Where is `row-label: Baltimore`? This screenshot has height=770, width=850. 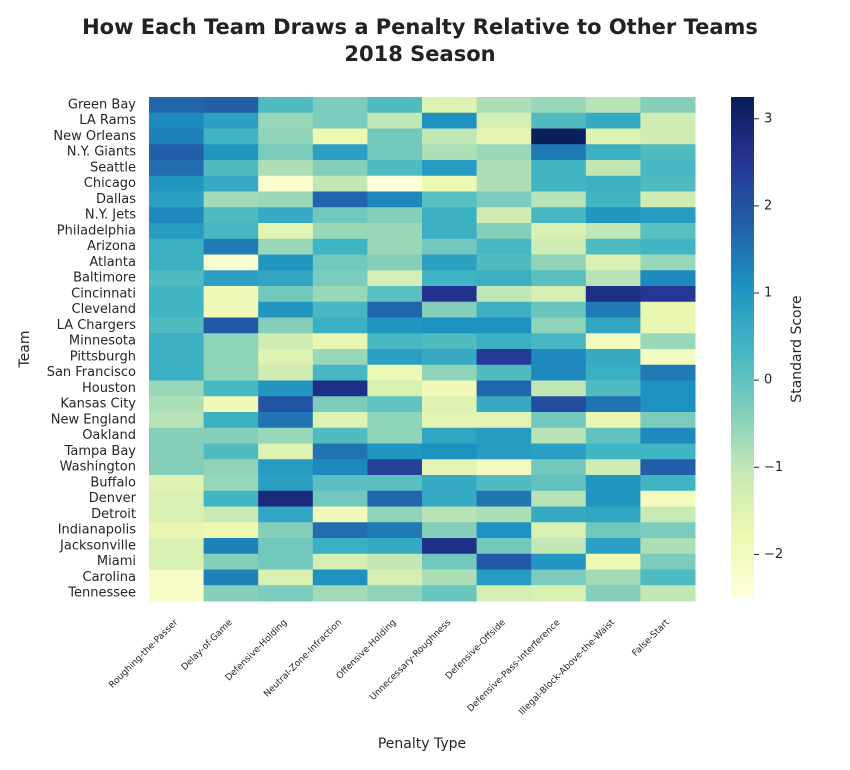 row-label: Baltimore is located at coordinates (104, 278).